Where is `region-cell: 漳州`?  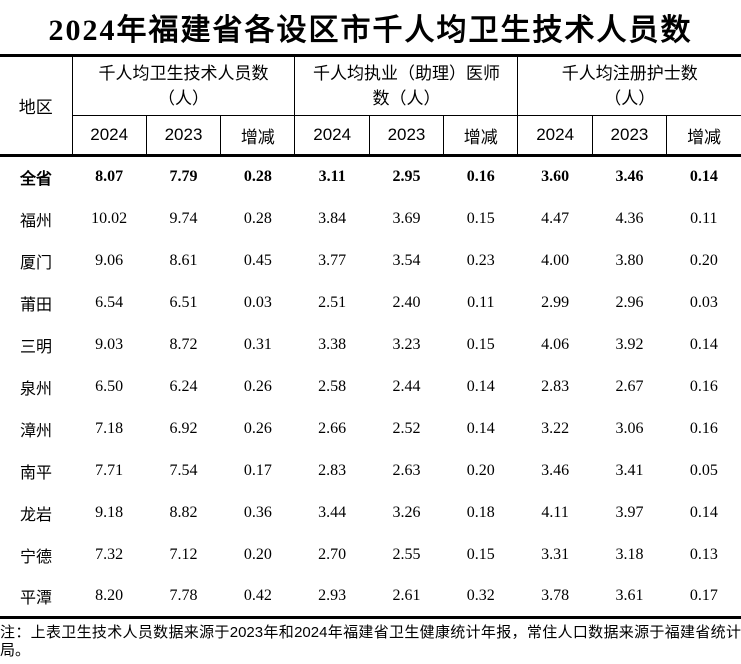
region-cell: 漳州 is located at coordinates (35, 431).